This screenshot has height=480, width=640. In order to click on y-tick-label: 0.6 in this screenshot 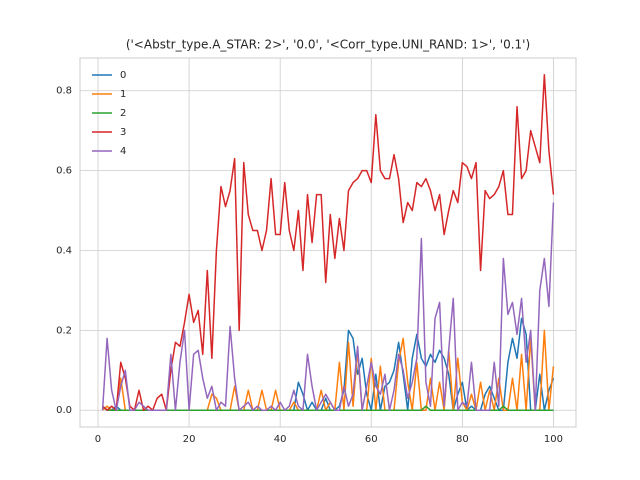, I will do `click(64, 171)`.